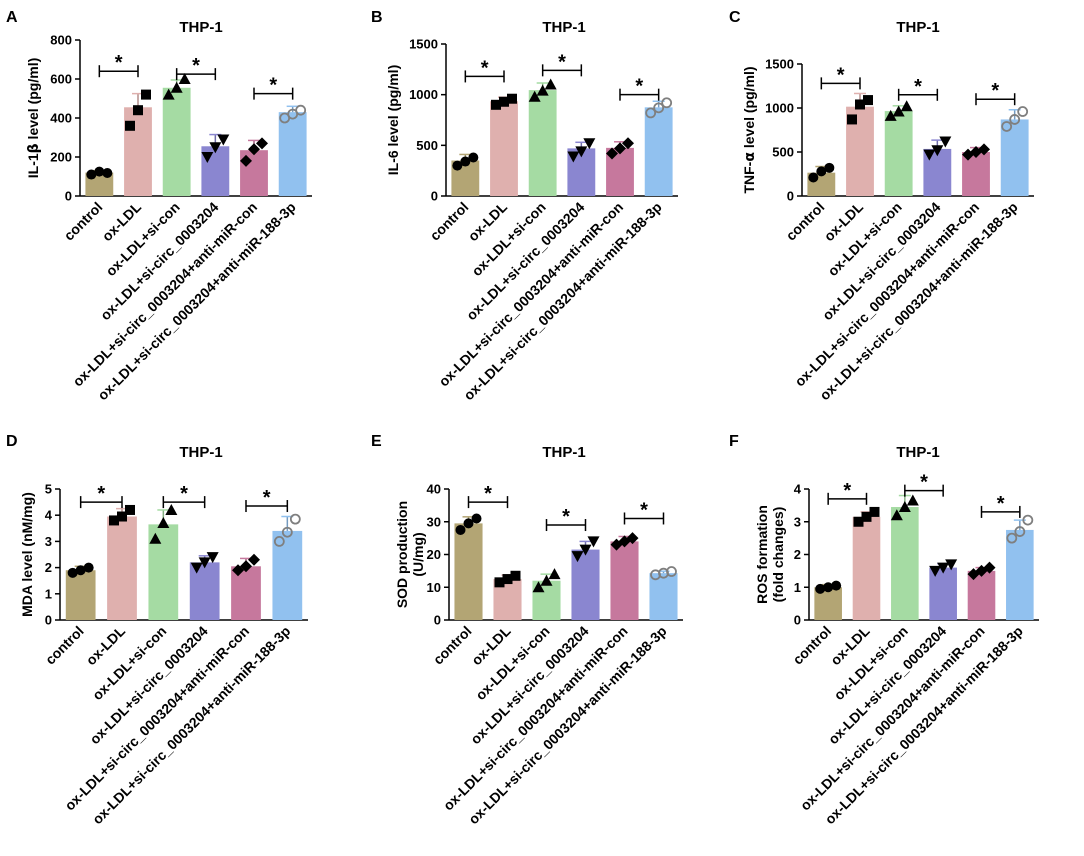 The height and width of the screenshot is (856, 1084). What do you see at coordinates (734, 441) in the screenshot?
I see `panel-letter: F` at bounding box center [734, 441].